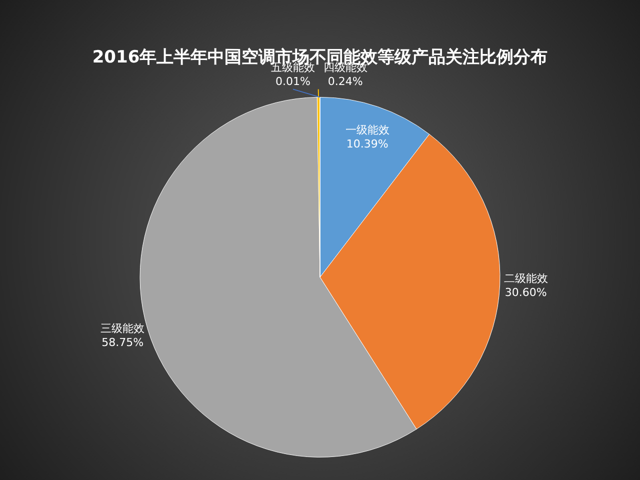 This screenshot has width=640, height=480. What do you see at coordinates (525, 293) in the screenshot?
I see `data-label: 30.60%` at bounding box center [525, 293].